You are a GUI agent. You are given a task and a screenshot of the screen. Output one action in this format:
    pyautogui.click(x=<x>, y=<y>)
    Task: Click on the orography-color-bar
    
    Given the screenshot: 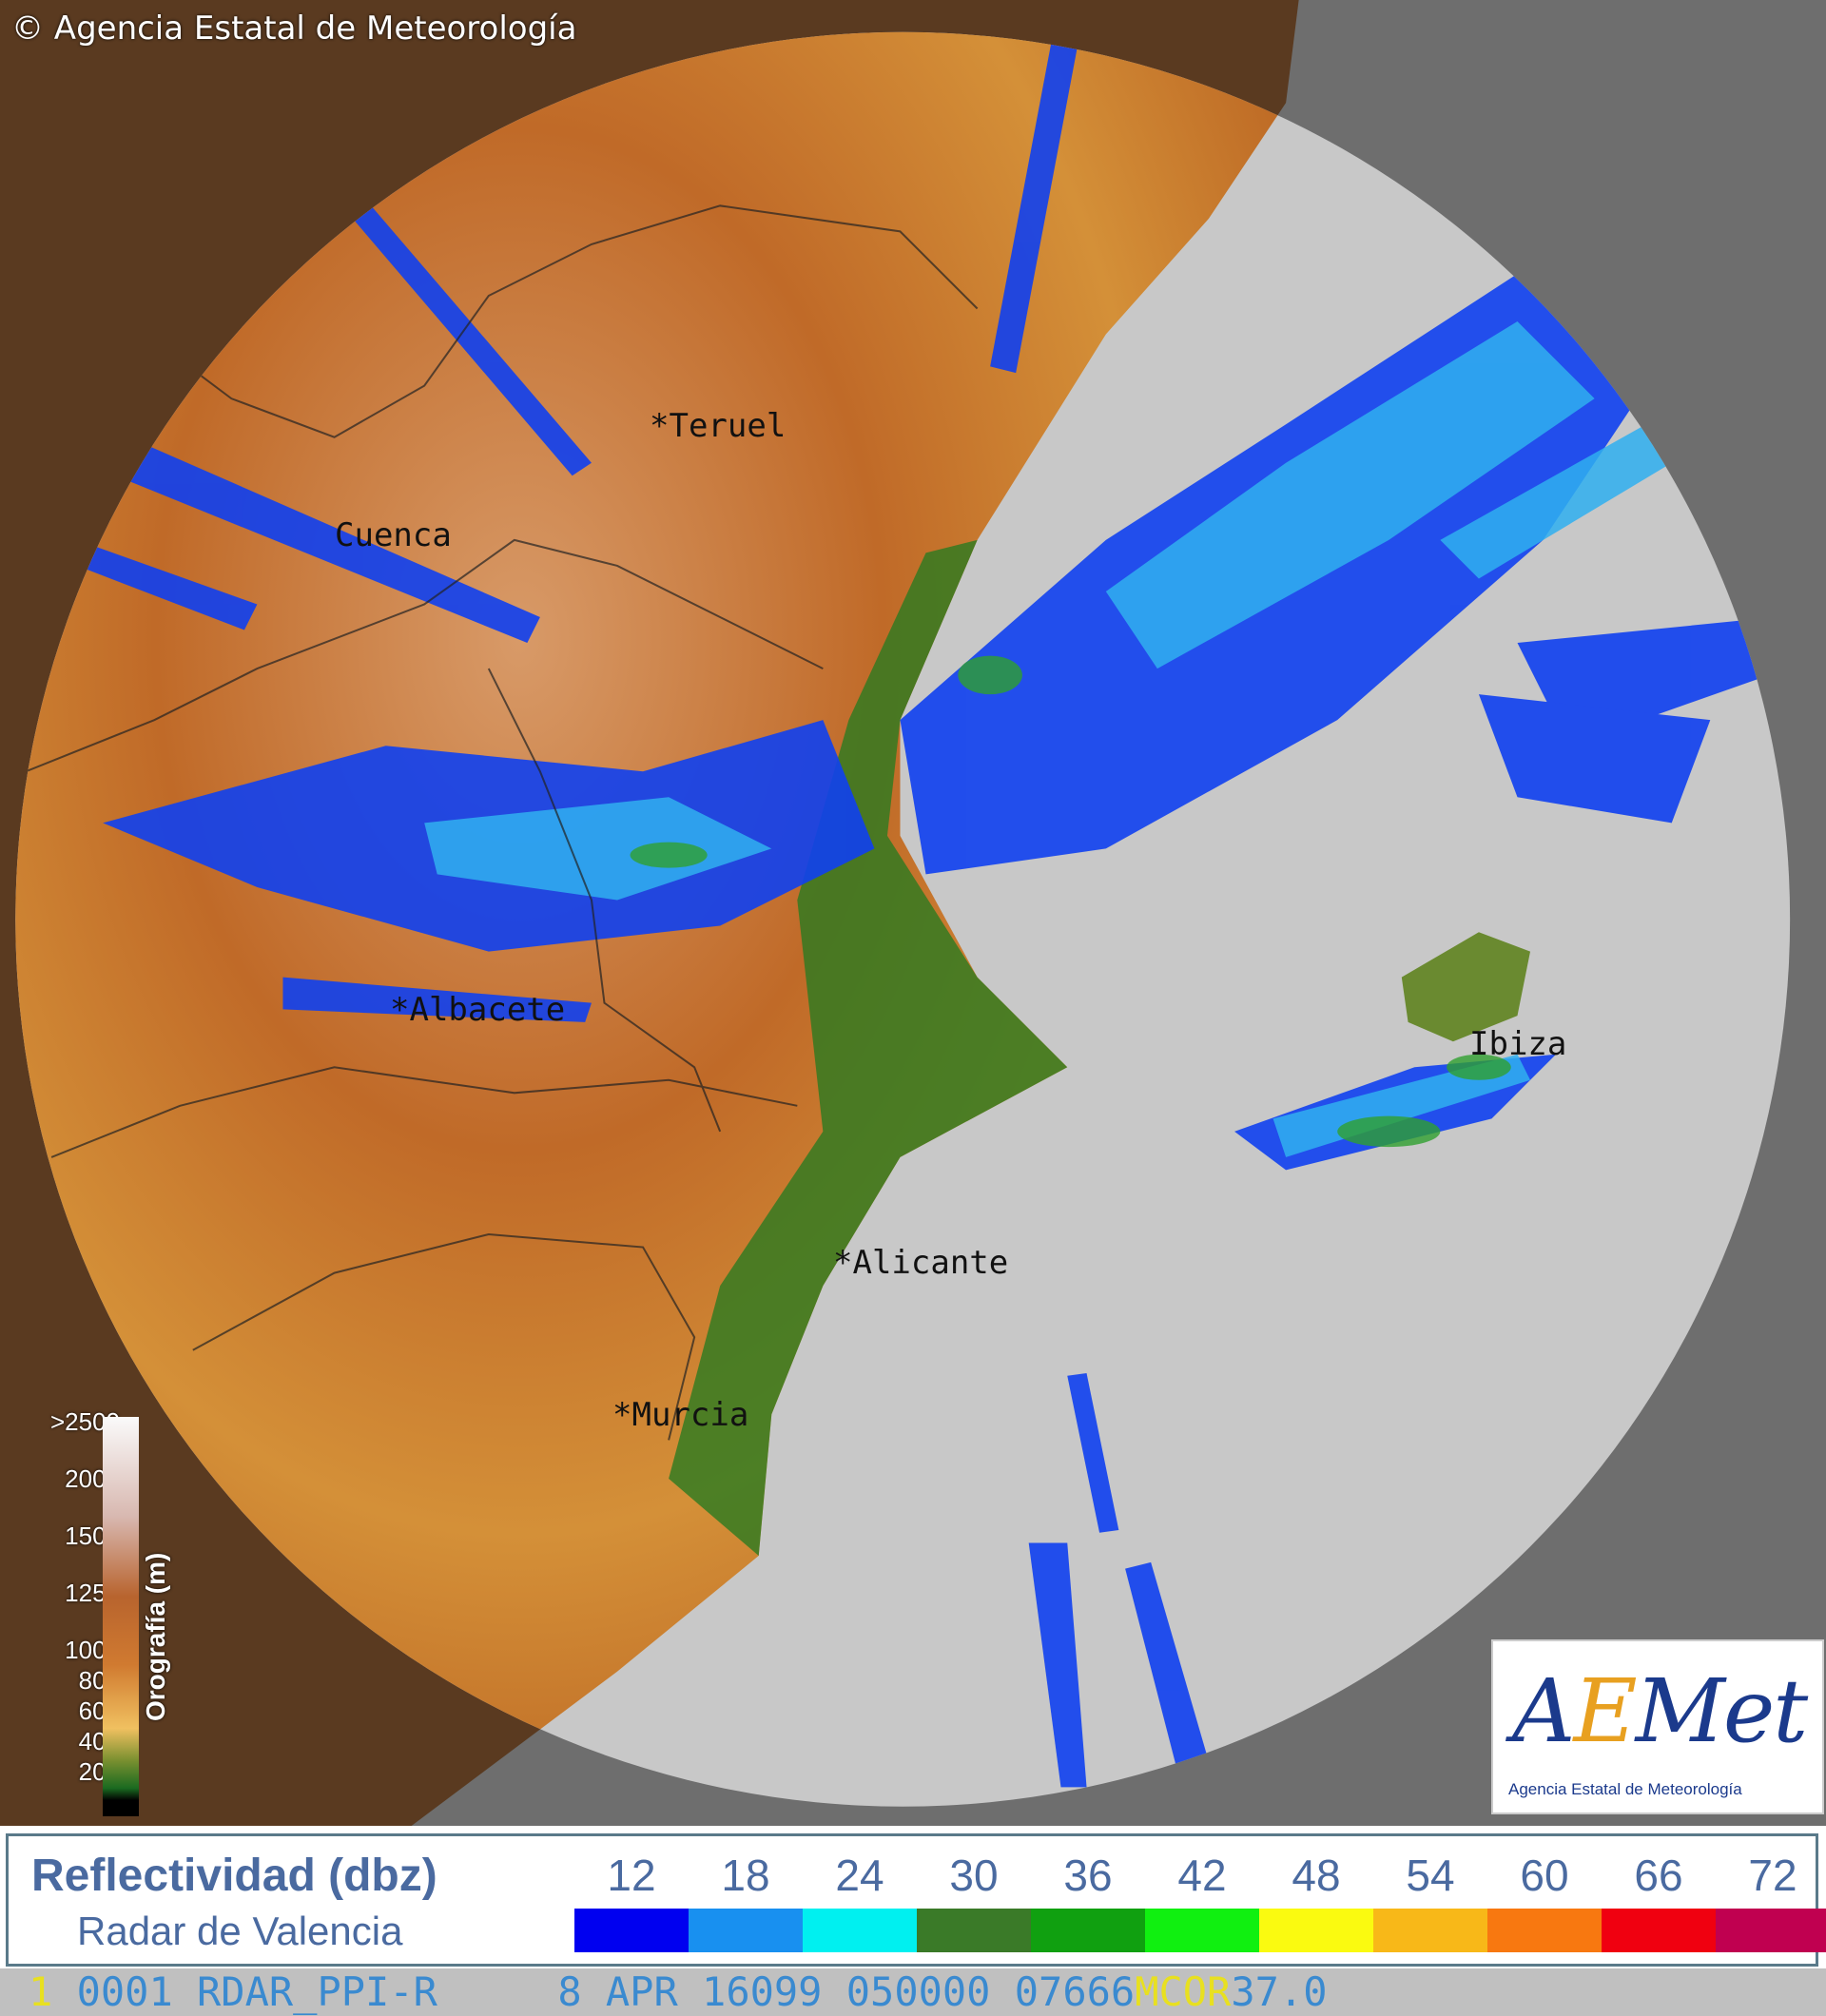 What is the action you would take?
    pyautogui.click(x=121, y=1616)
    